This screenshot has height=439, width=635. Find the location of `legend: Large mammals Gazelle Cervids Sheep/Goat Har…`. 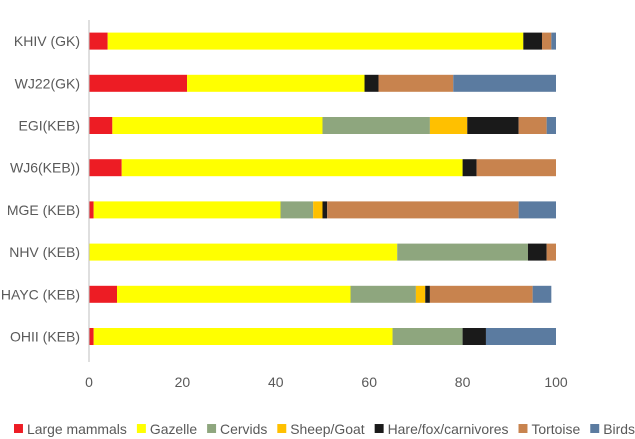

legend: Large mammals Gazelle Cervids Sheep/Goat Har… is located at coordinates (324, 429).